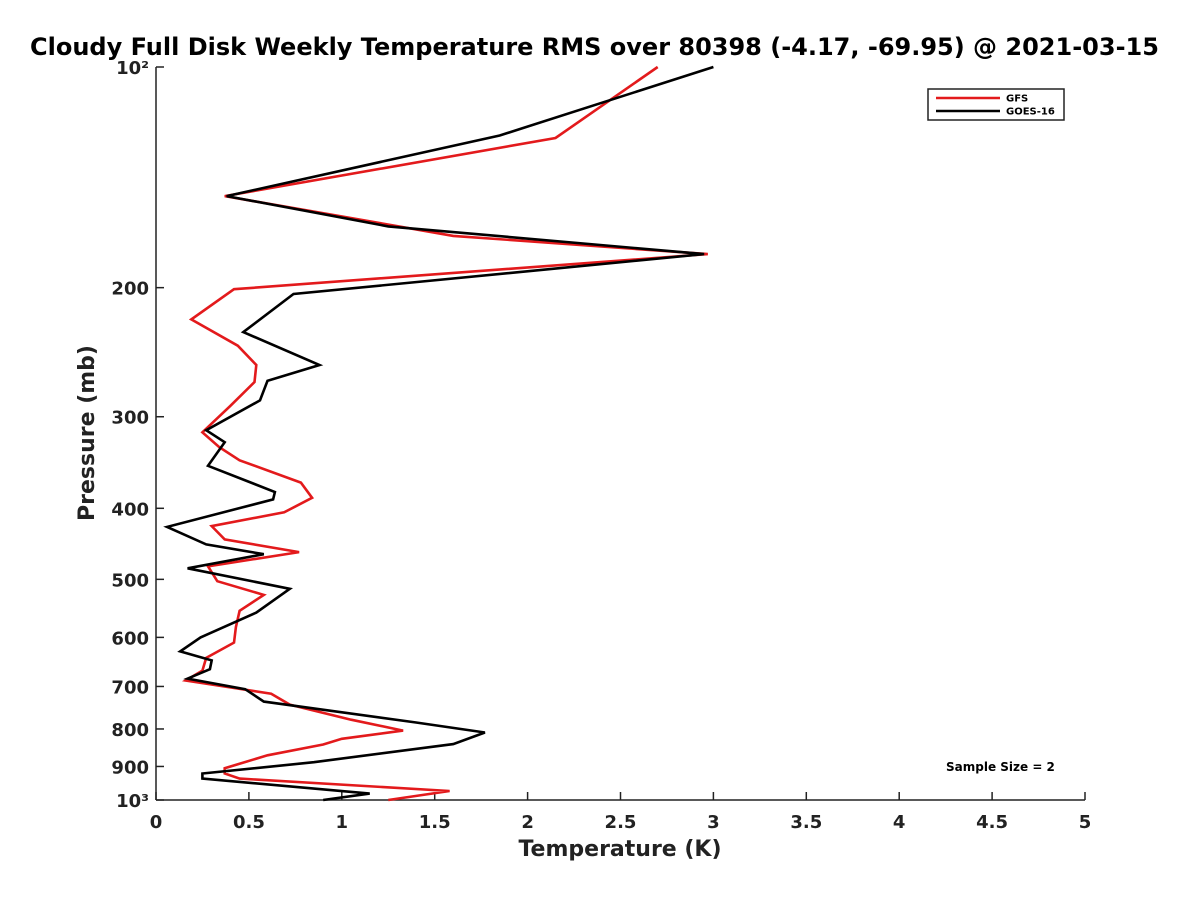  Describe the element at coordinates (1085, 822) in the screenshot. I see `x-tick-label: 5` at that location.